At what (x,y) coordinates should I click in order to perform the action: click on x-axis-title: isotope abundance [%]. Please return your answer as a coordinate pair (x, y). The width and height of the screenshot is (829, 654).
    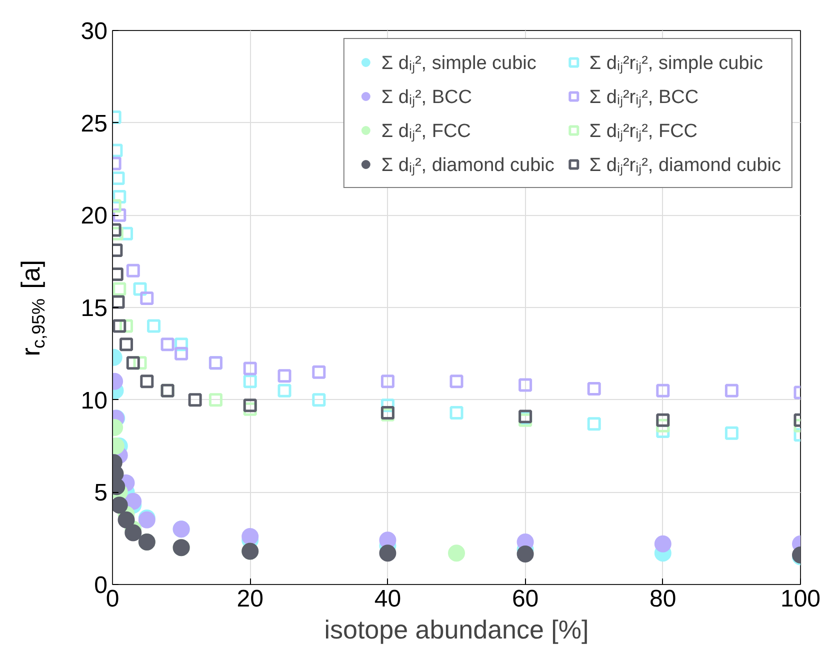
    Looking at the image, I should click on (456, 629).